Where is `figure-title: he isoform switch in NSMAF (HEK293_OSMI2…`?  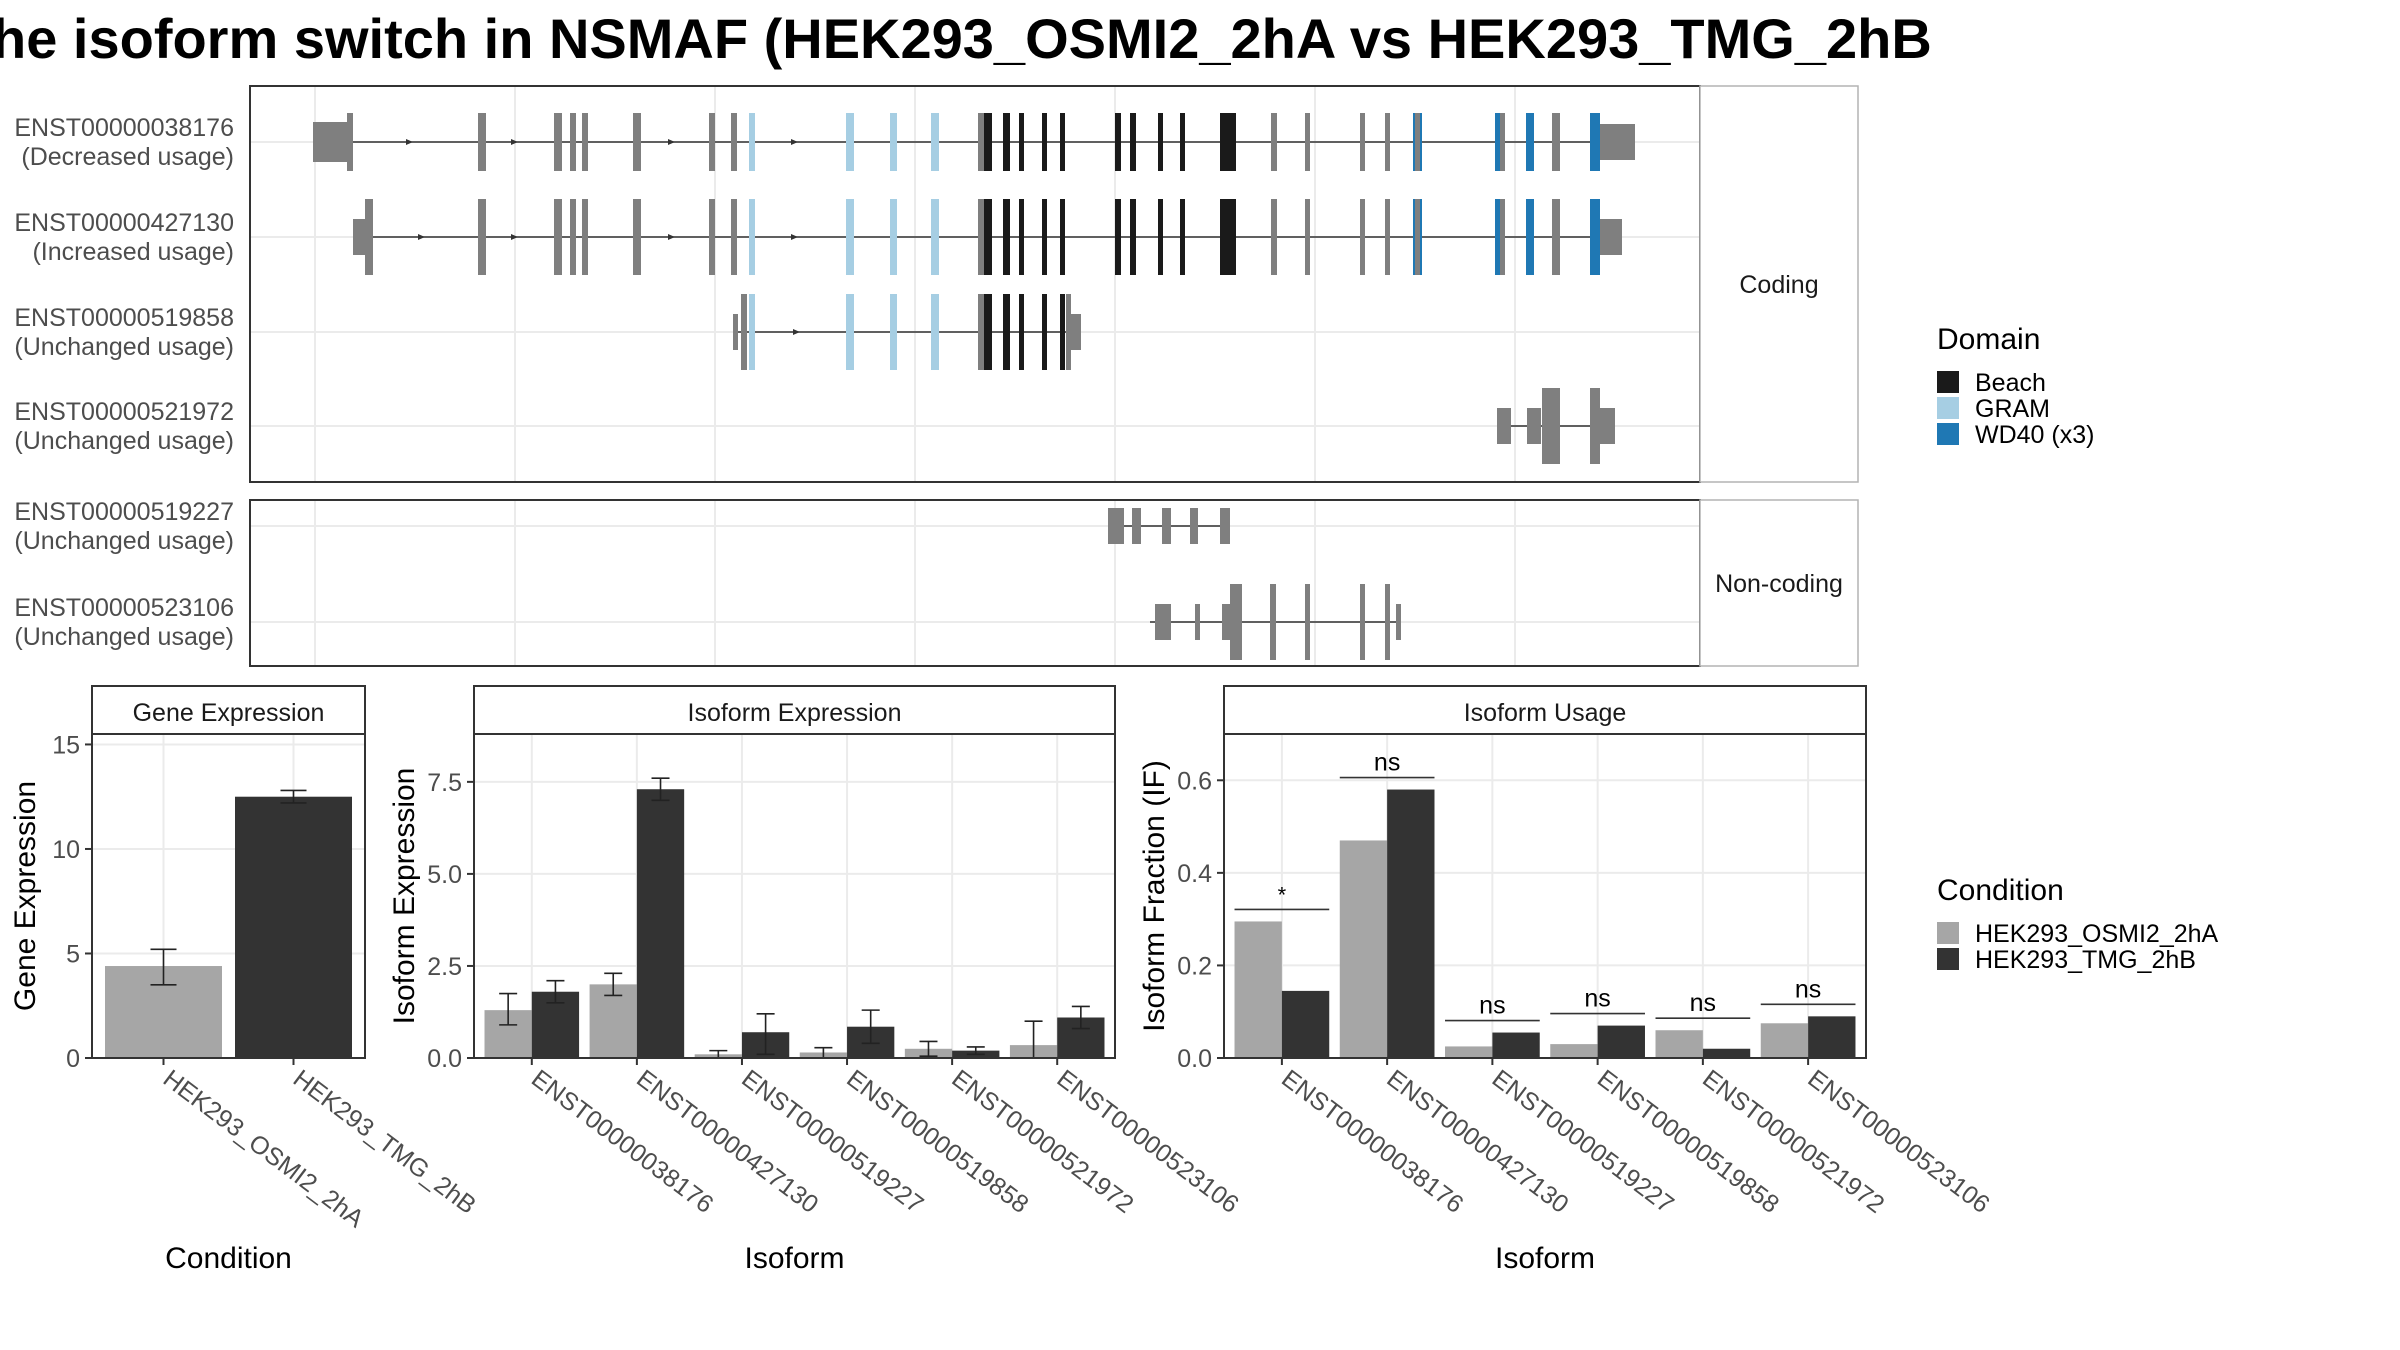 figure-title: he isoform switch in NSMAF (HEK293_OSMI2… is located at coordinates (966, 38).